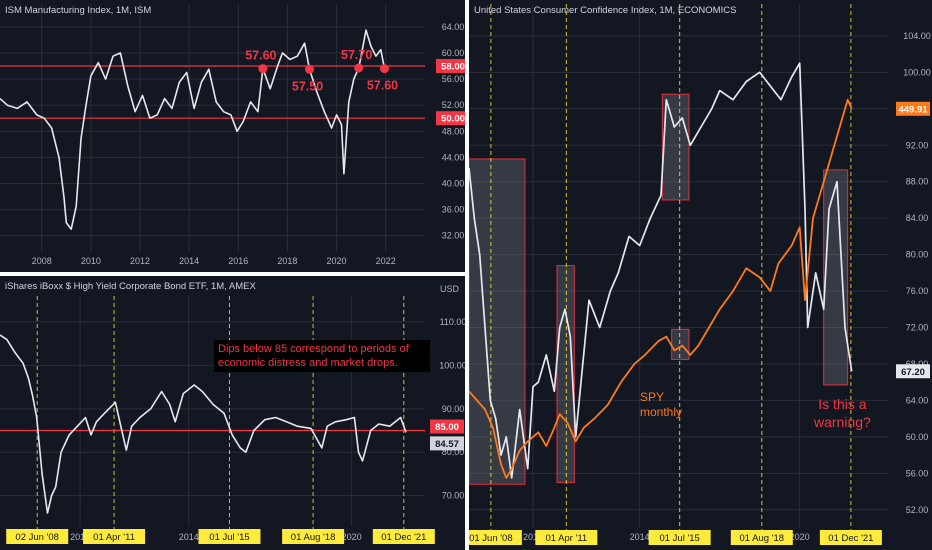 Image resolution: width=932 pixels, height=550 pixels. I want to click on ism-y-tick-label: 40.00, so click(453, 183).